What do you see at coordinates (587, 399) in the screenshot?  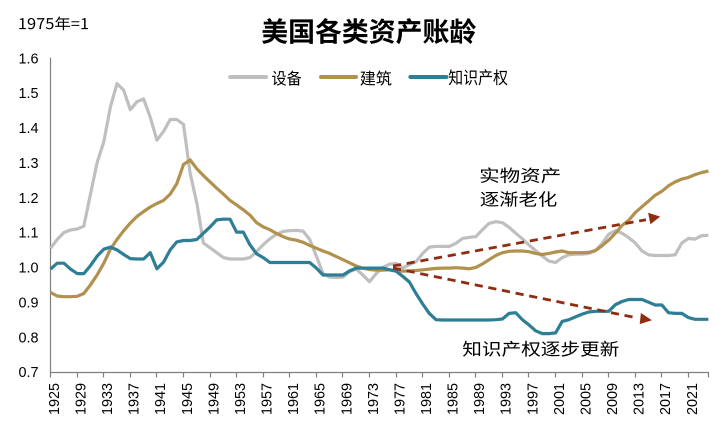 I see `svg-text: 2005` at bounding box center [587, 399].